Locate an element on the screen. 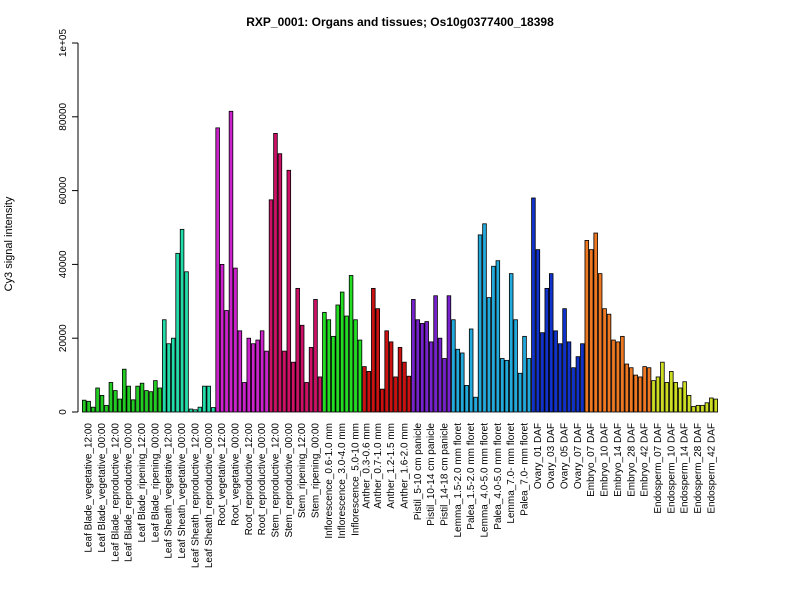 The height and width of the screenshot is (605, 800). y-tick-label: 20000 is located at coordinates (63, 338).